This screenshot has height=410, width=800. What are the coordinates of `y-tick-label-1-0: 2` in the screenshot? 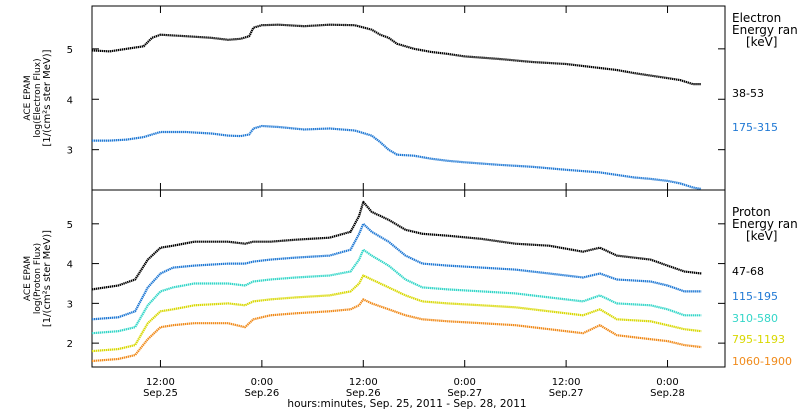 It's located at (70, 344).